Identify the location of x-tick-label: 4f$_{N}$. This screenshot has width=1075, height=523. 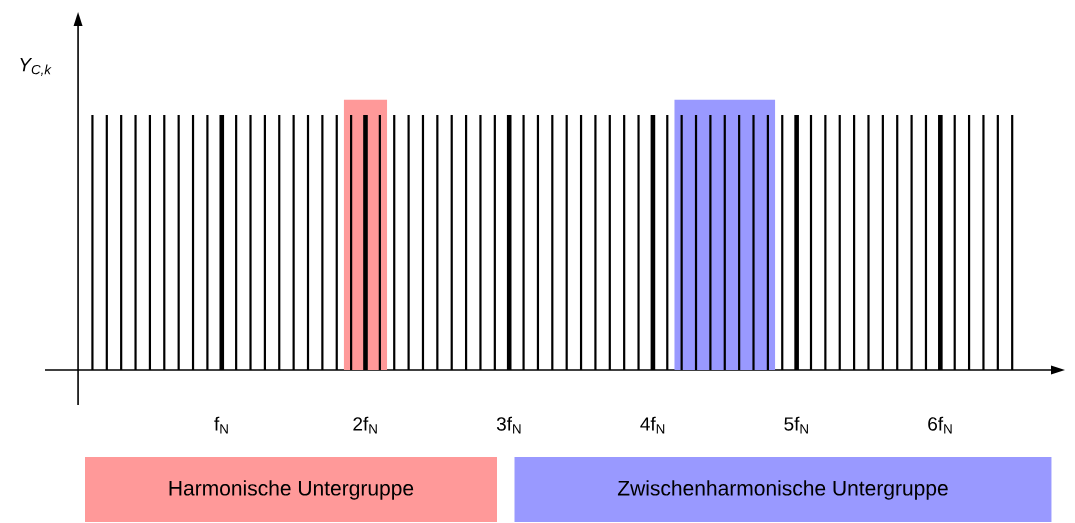
(652, 425).